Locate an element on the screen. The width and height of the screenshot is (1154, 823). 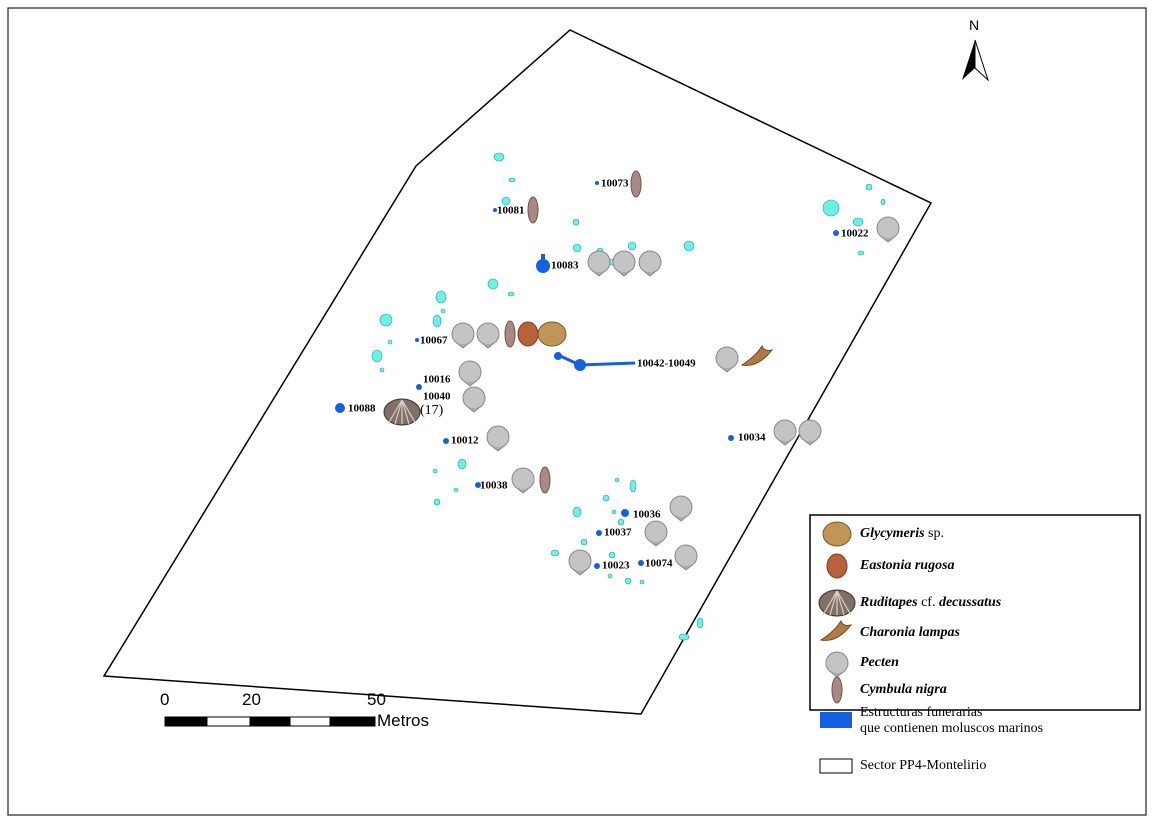
legend-label: que contienen moluscos marinos is located at coordinates (951, 728).